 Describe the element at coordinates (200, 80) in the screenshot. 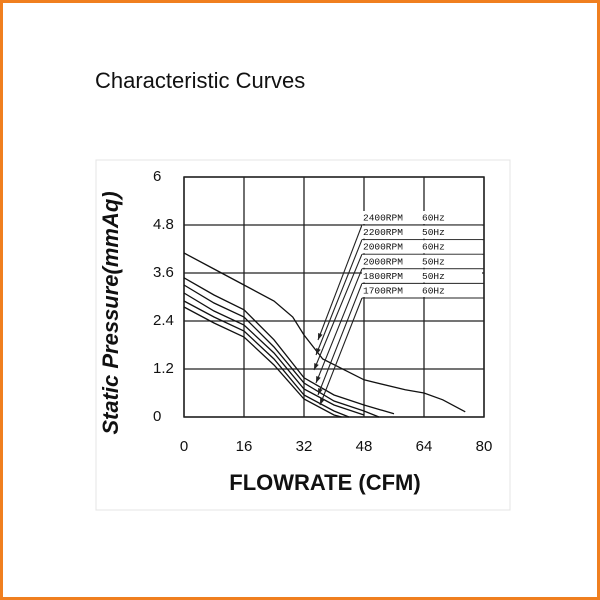

I see `chart-title: Characteristic Curves` at that location.